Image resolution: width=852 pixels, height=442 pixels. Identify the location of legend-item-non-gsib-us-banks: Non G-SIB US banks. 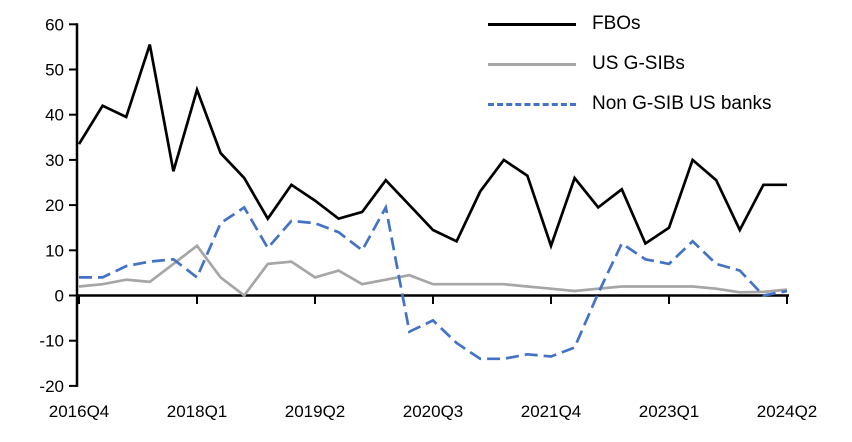
(630, 104).